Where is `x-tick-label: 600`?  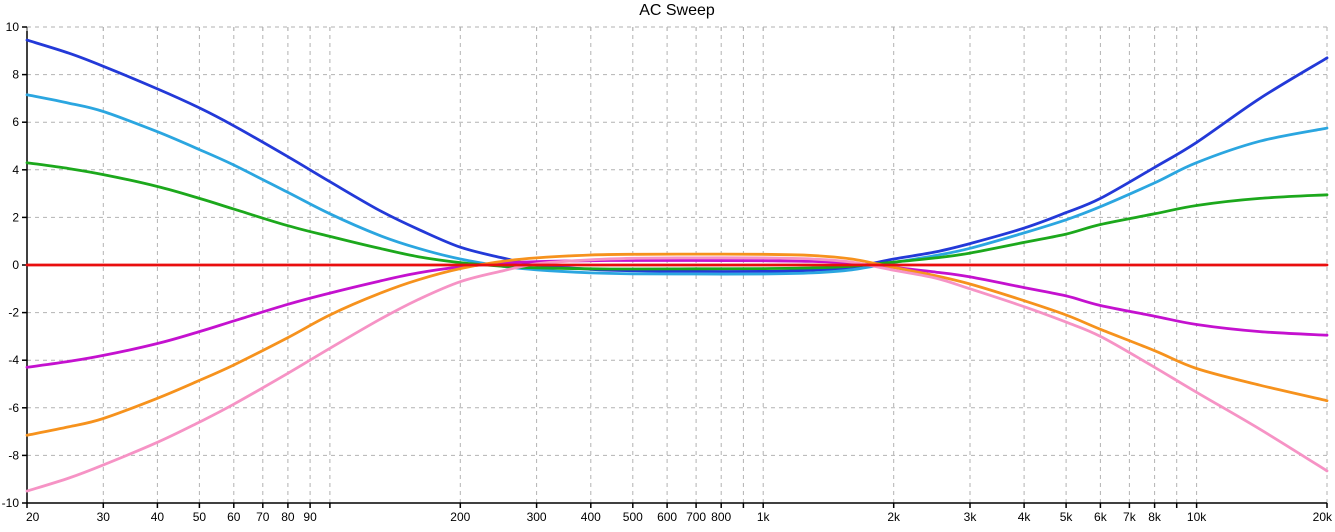 x-tick-label: 600 is located at coordinates (667, 517).